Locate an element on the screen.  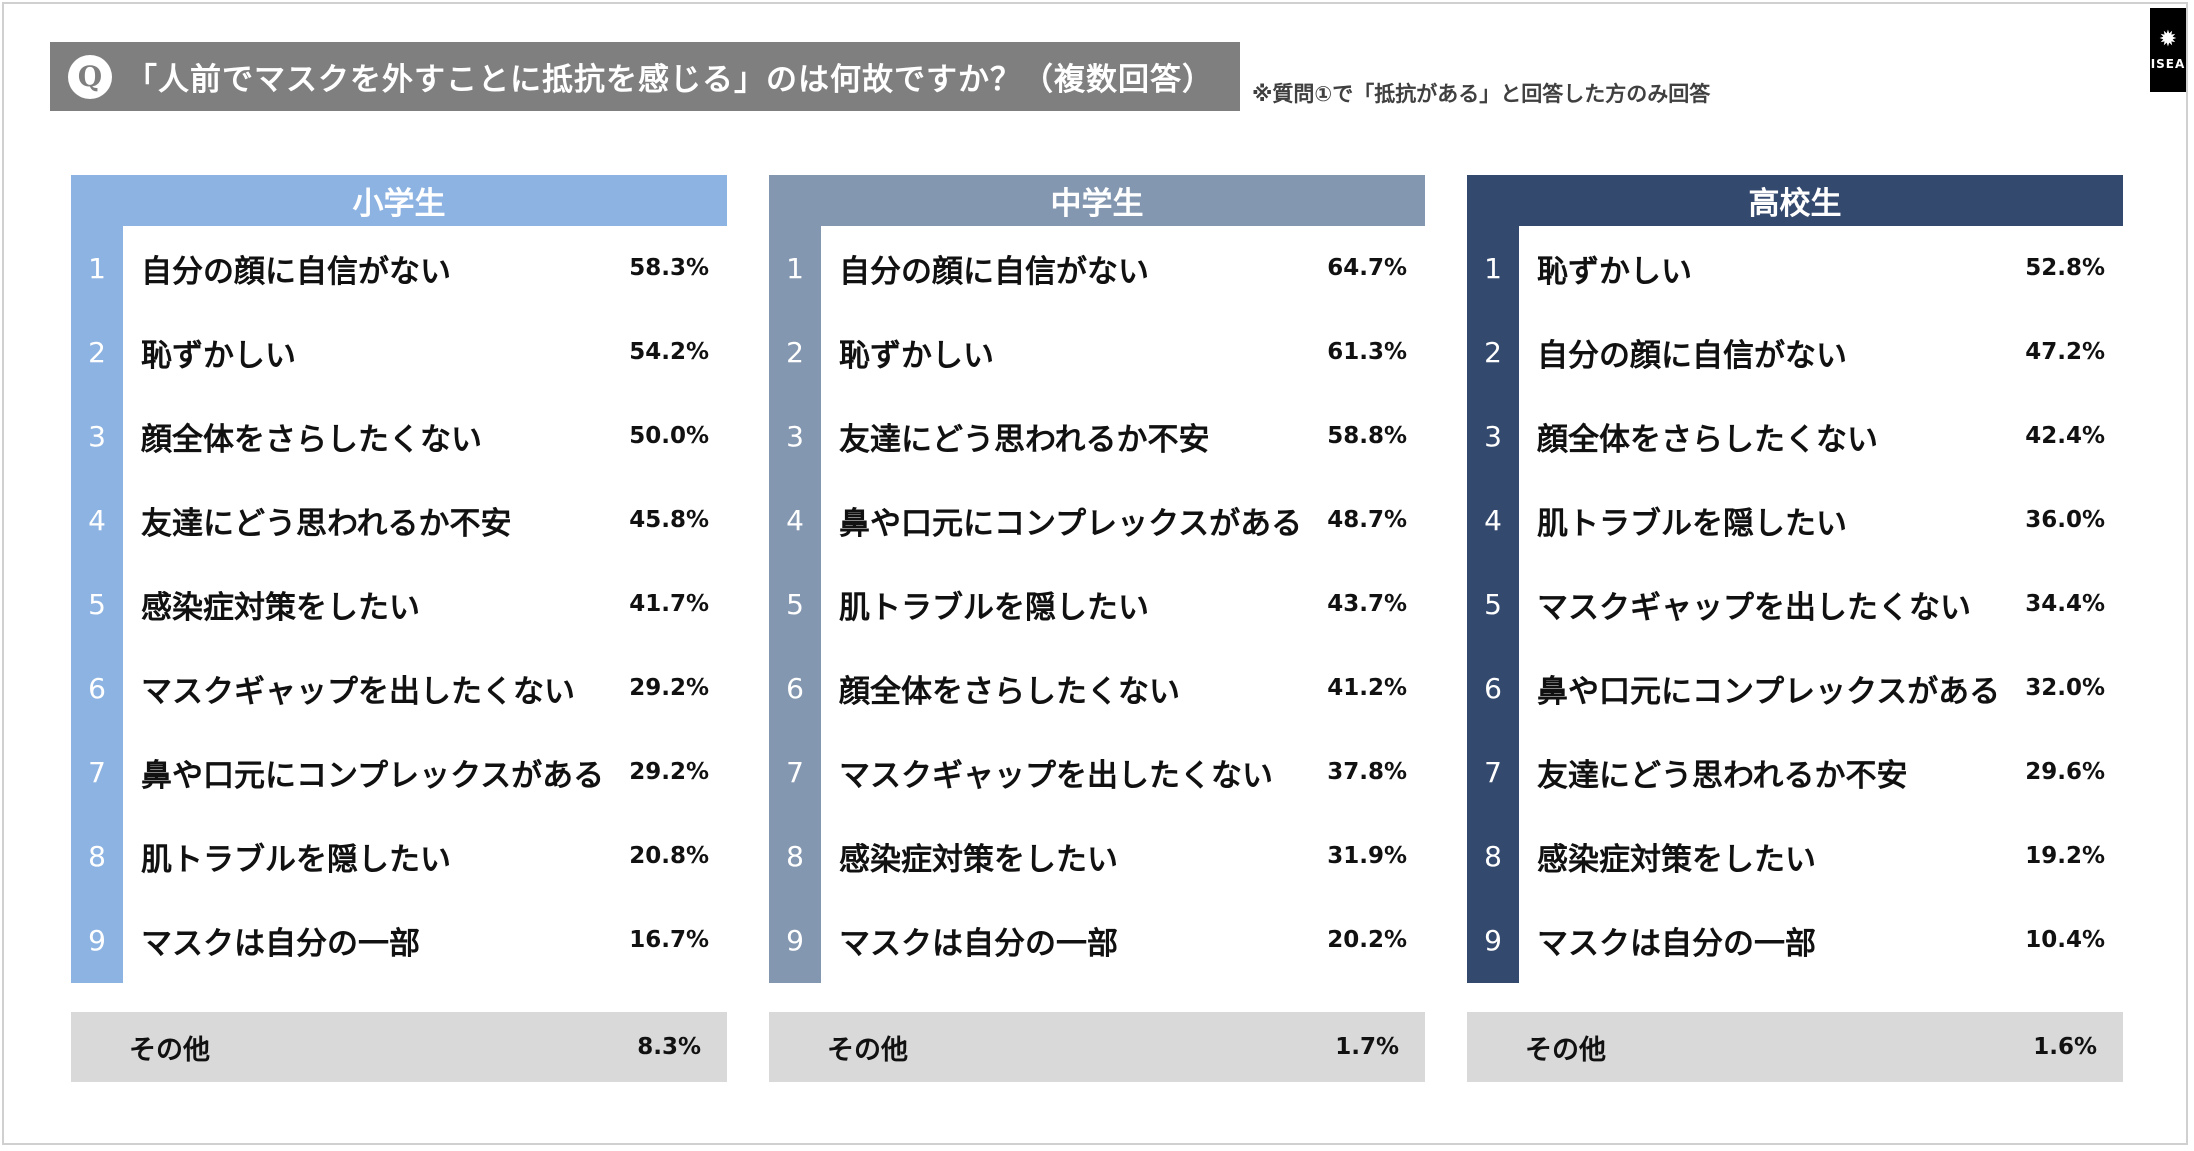
percentage-value: 50.0% is located at coordinates (669, 436).